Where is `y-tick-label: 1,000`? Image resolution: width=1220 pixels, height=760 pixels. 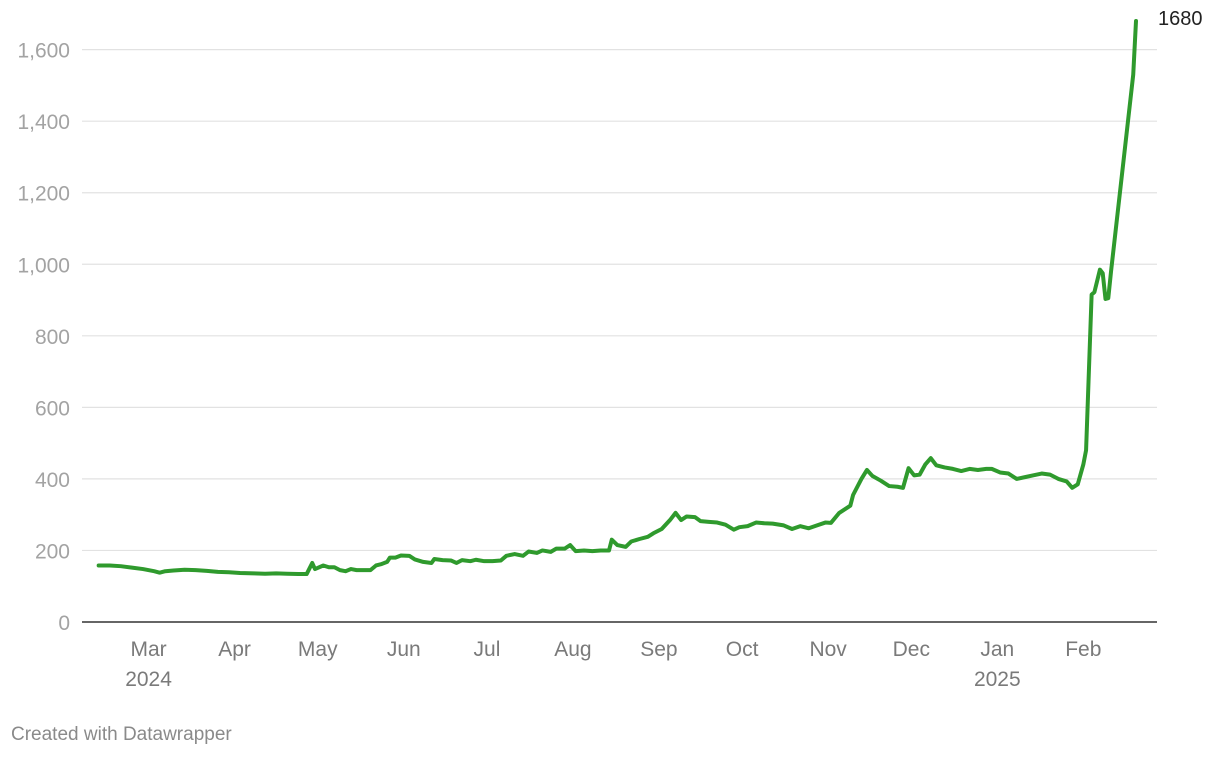 y-tick-label: 1,000 is located at coordinates (43, 265).